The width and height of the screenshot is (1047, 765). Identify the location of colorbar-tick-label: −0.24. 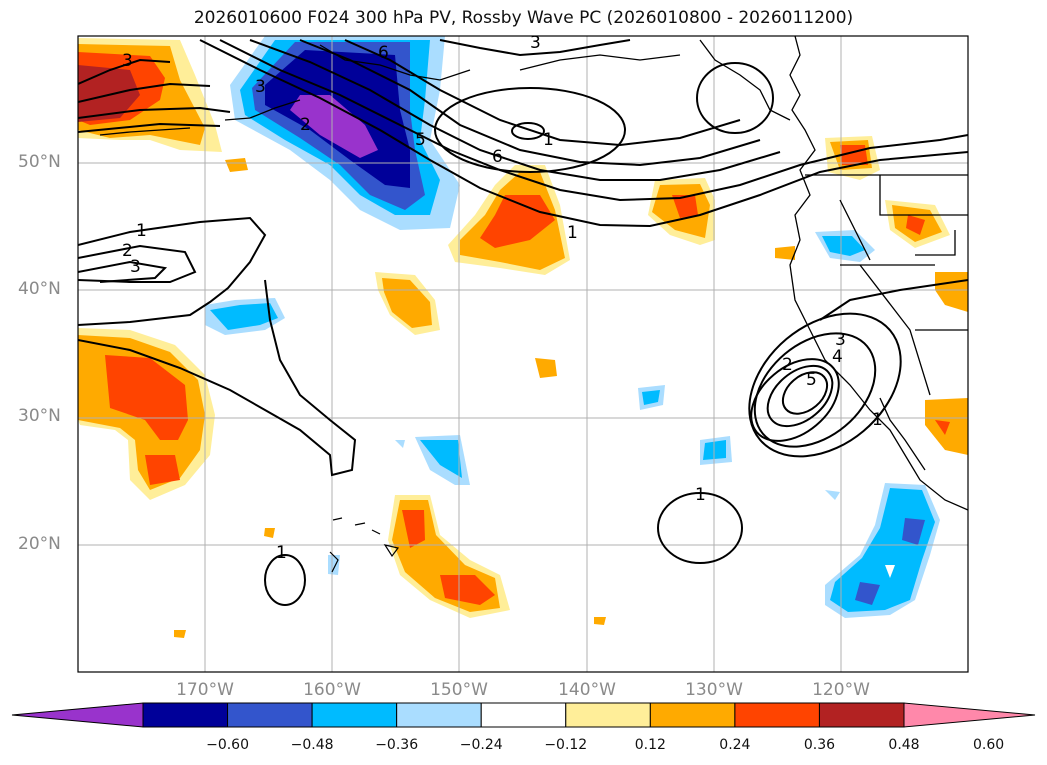
(481, 745).